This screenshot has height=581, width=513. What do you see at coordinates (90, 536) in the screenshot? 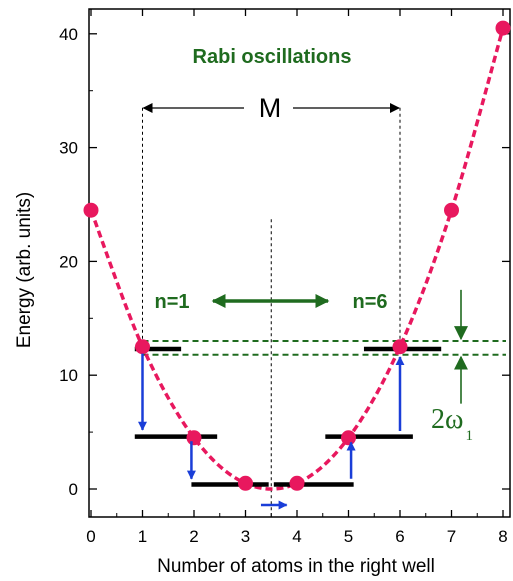
I see `x-tick-label: 0` at bounding box center [90, 536].